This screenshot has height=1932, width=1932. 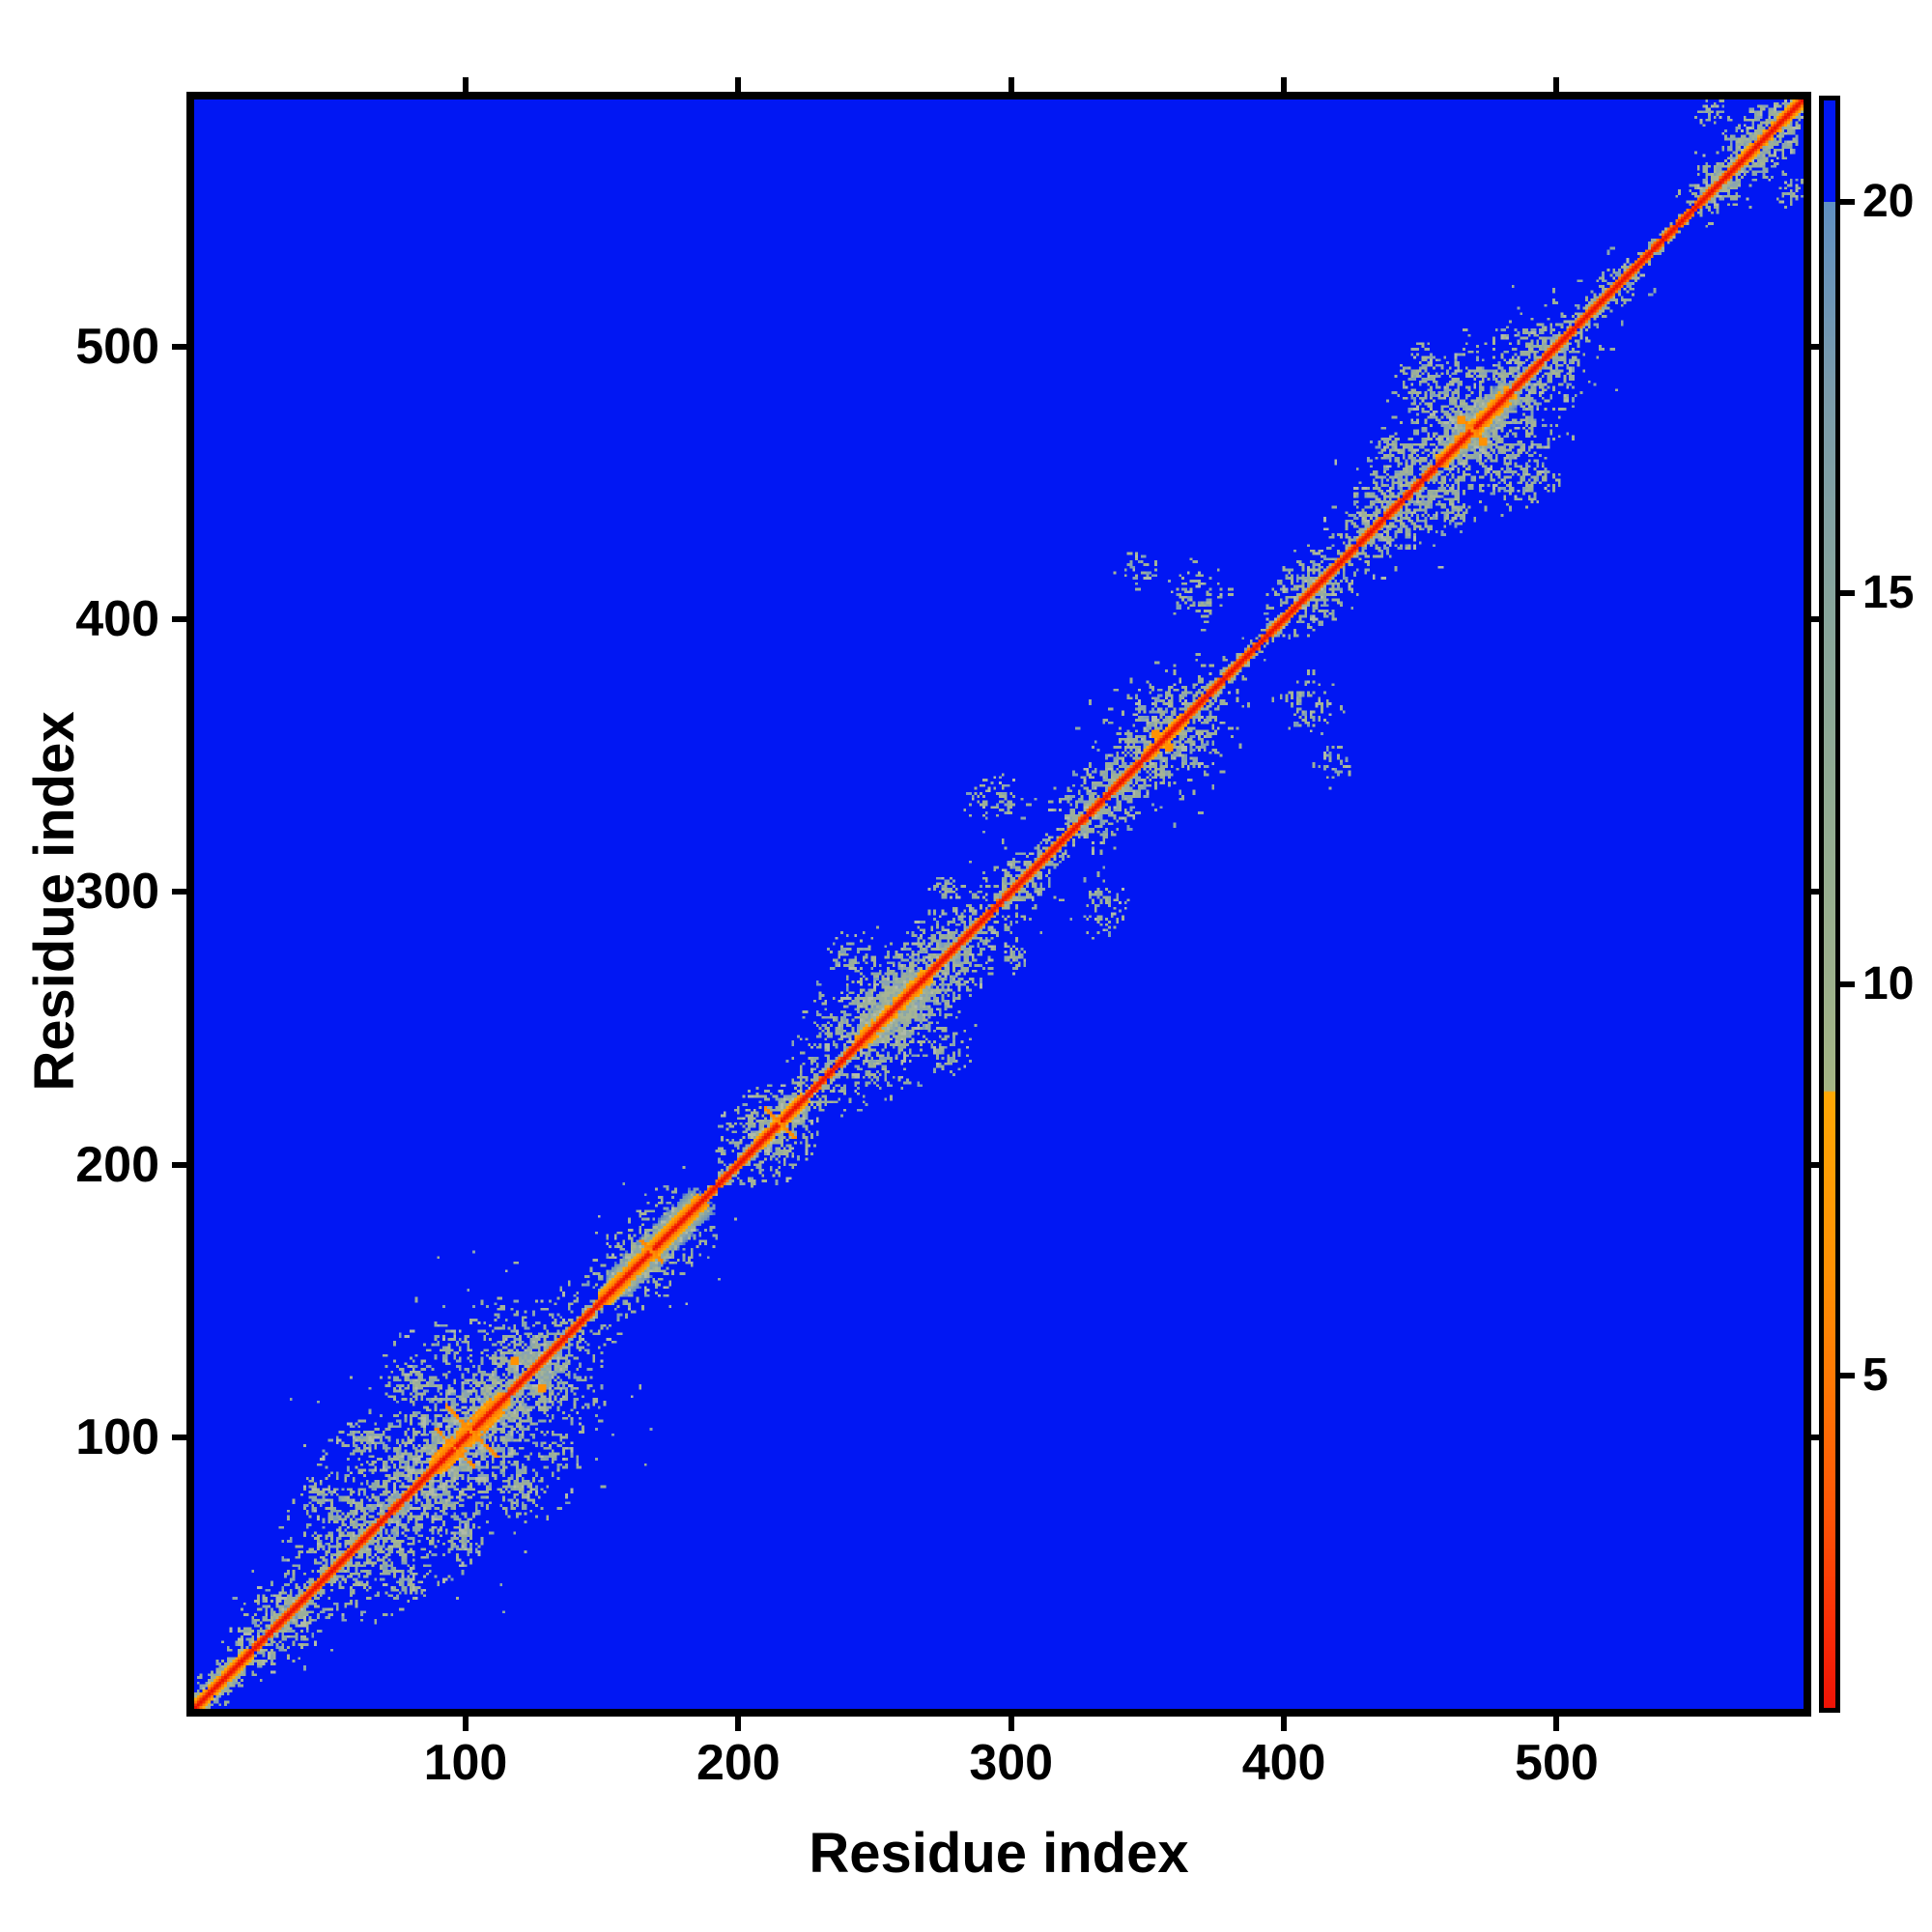 What do you see at coordinates (117, 346) in the screenshot?
I see `y-axis-tick-label: 500` at bounding box center [117, 346].